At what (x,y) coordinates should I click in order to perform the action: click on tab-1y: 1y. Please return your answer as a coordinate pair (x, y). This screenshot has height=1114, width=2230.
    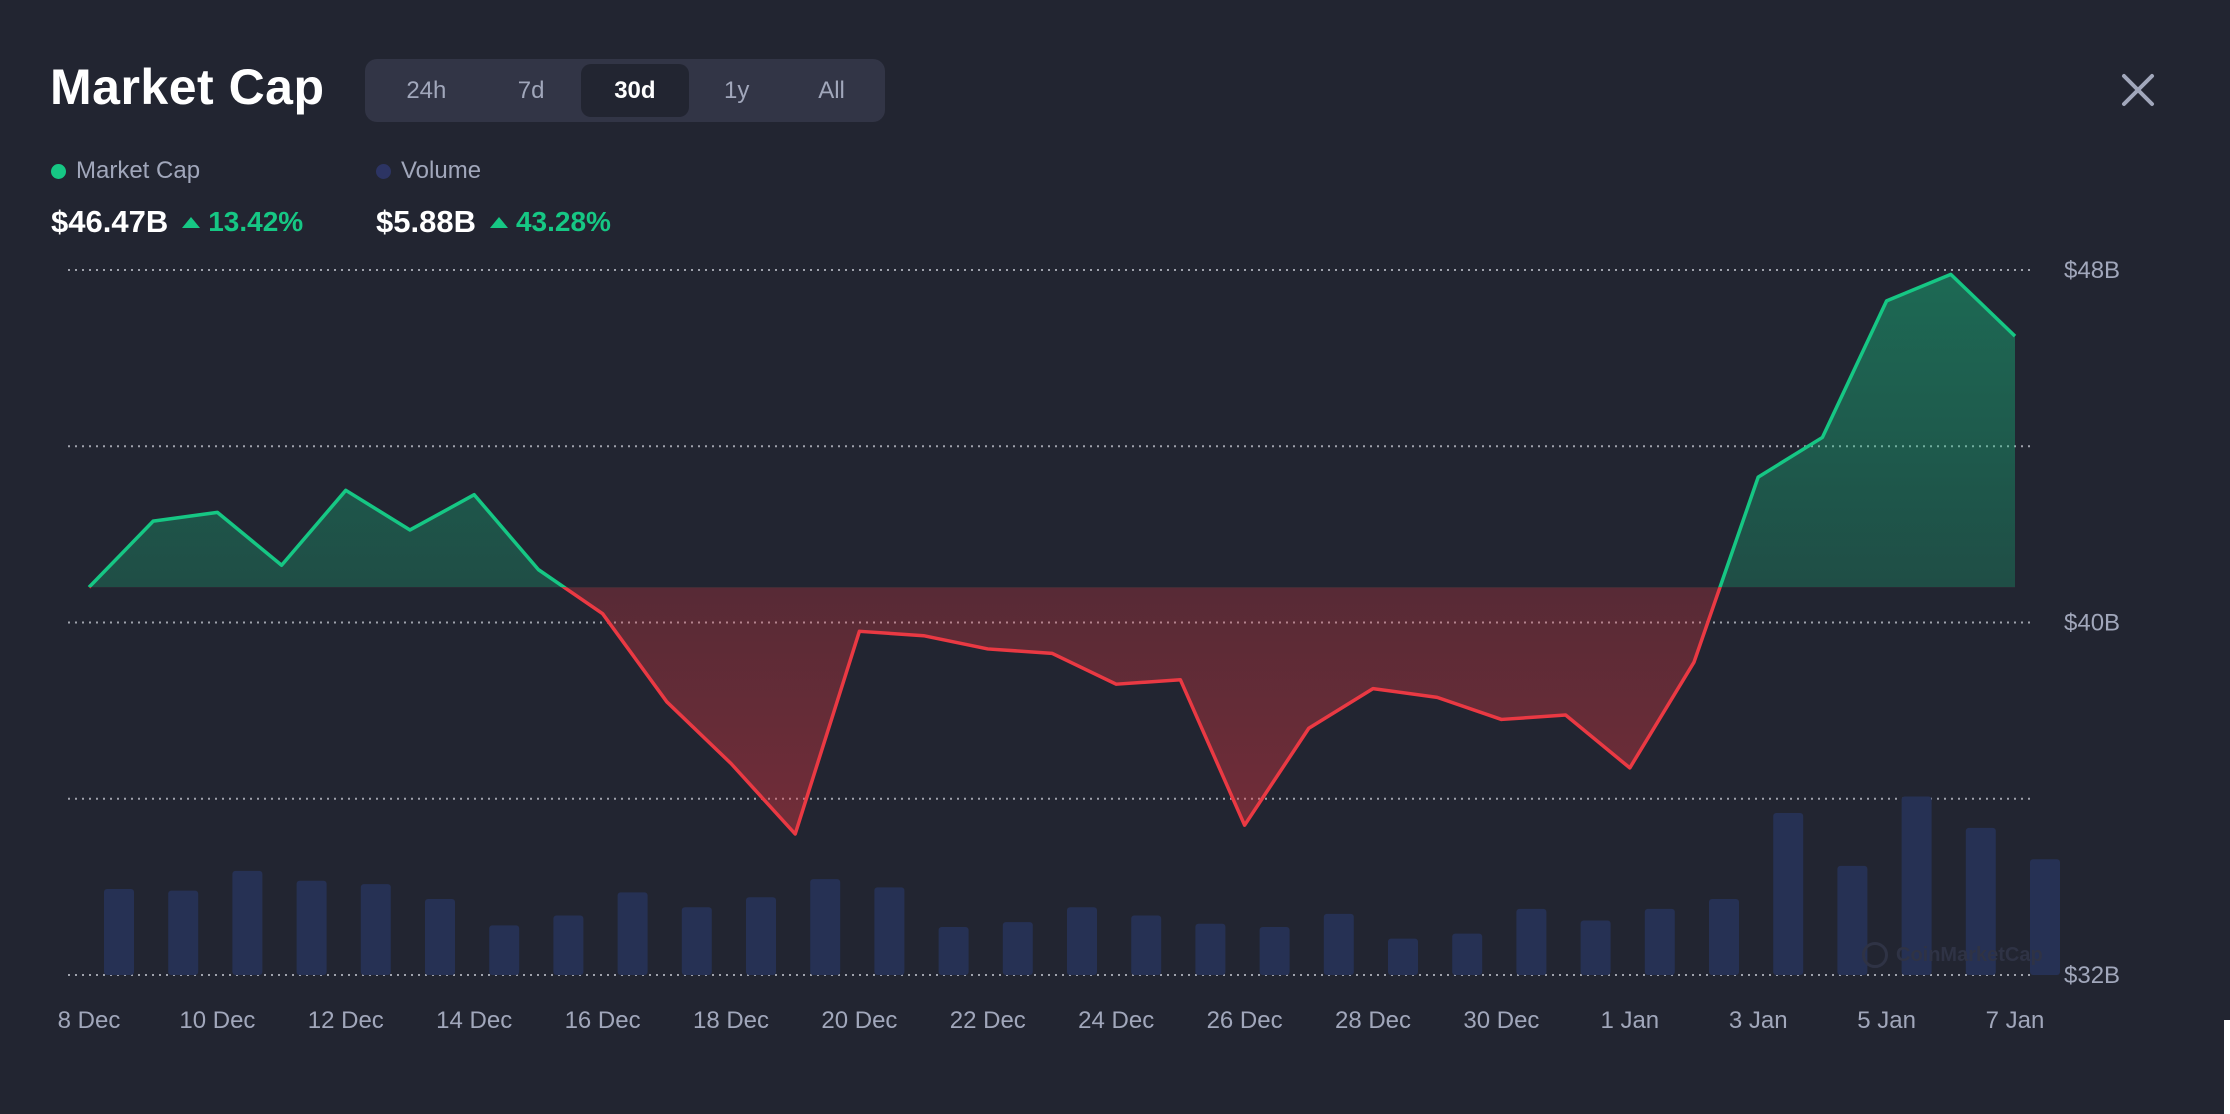
    Looking at the image, I should click on (736, 90).